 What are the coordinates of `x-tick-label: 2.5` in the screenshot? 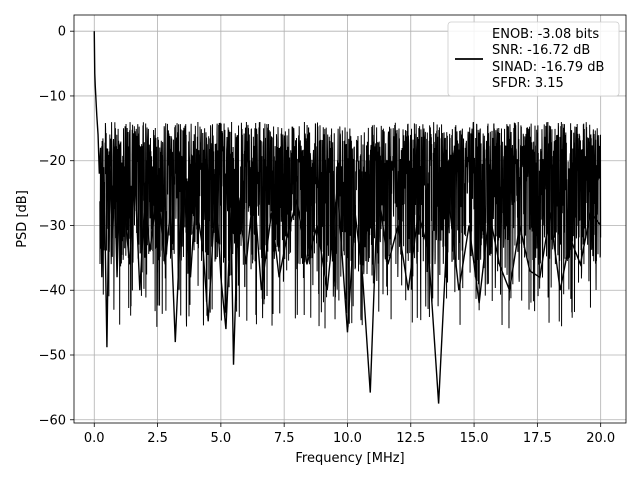 It's located at (157, 438).